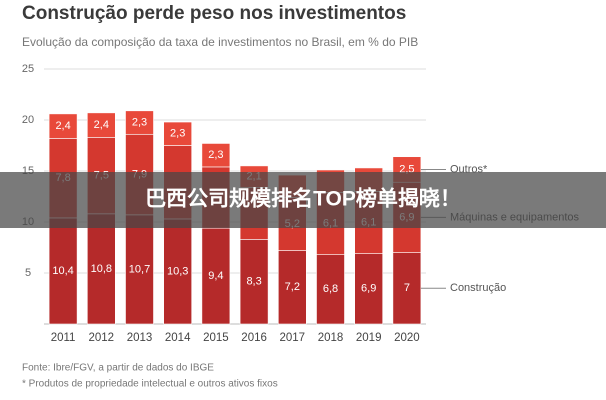 The image size is (606, 400). What do you see at coordinates (478, 288) in the screenshot?
I see `legend-label: Construção` at bounding box center [478, 288].